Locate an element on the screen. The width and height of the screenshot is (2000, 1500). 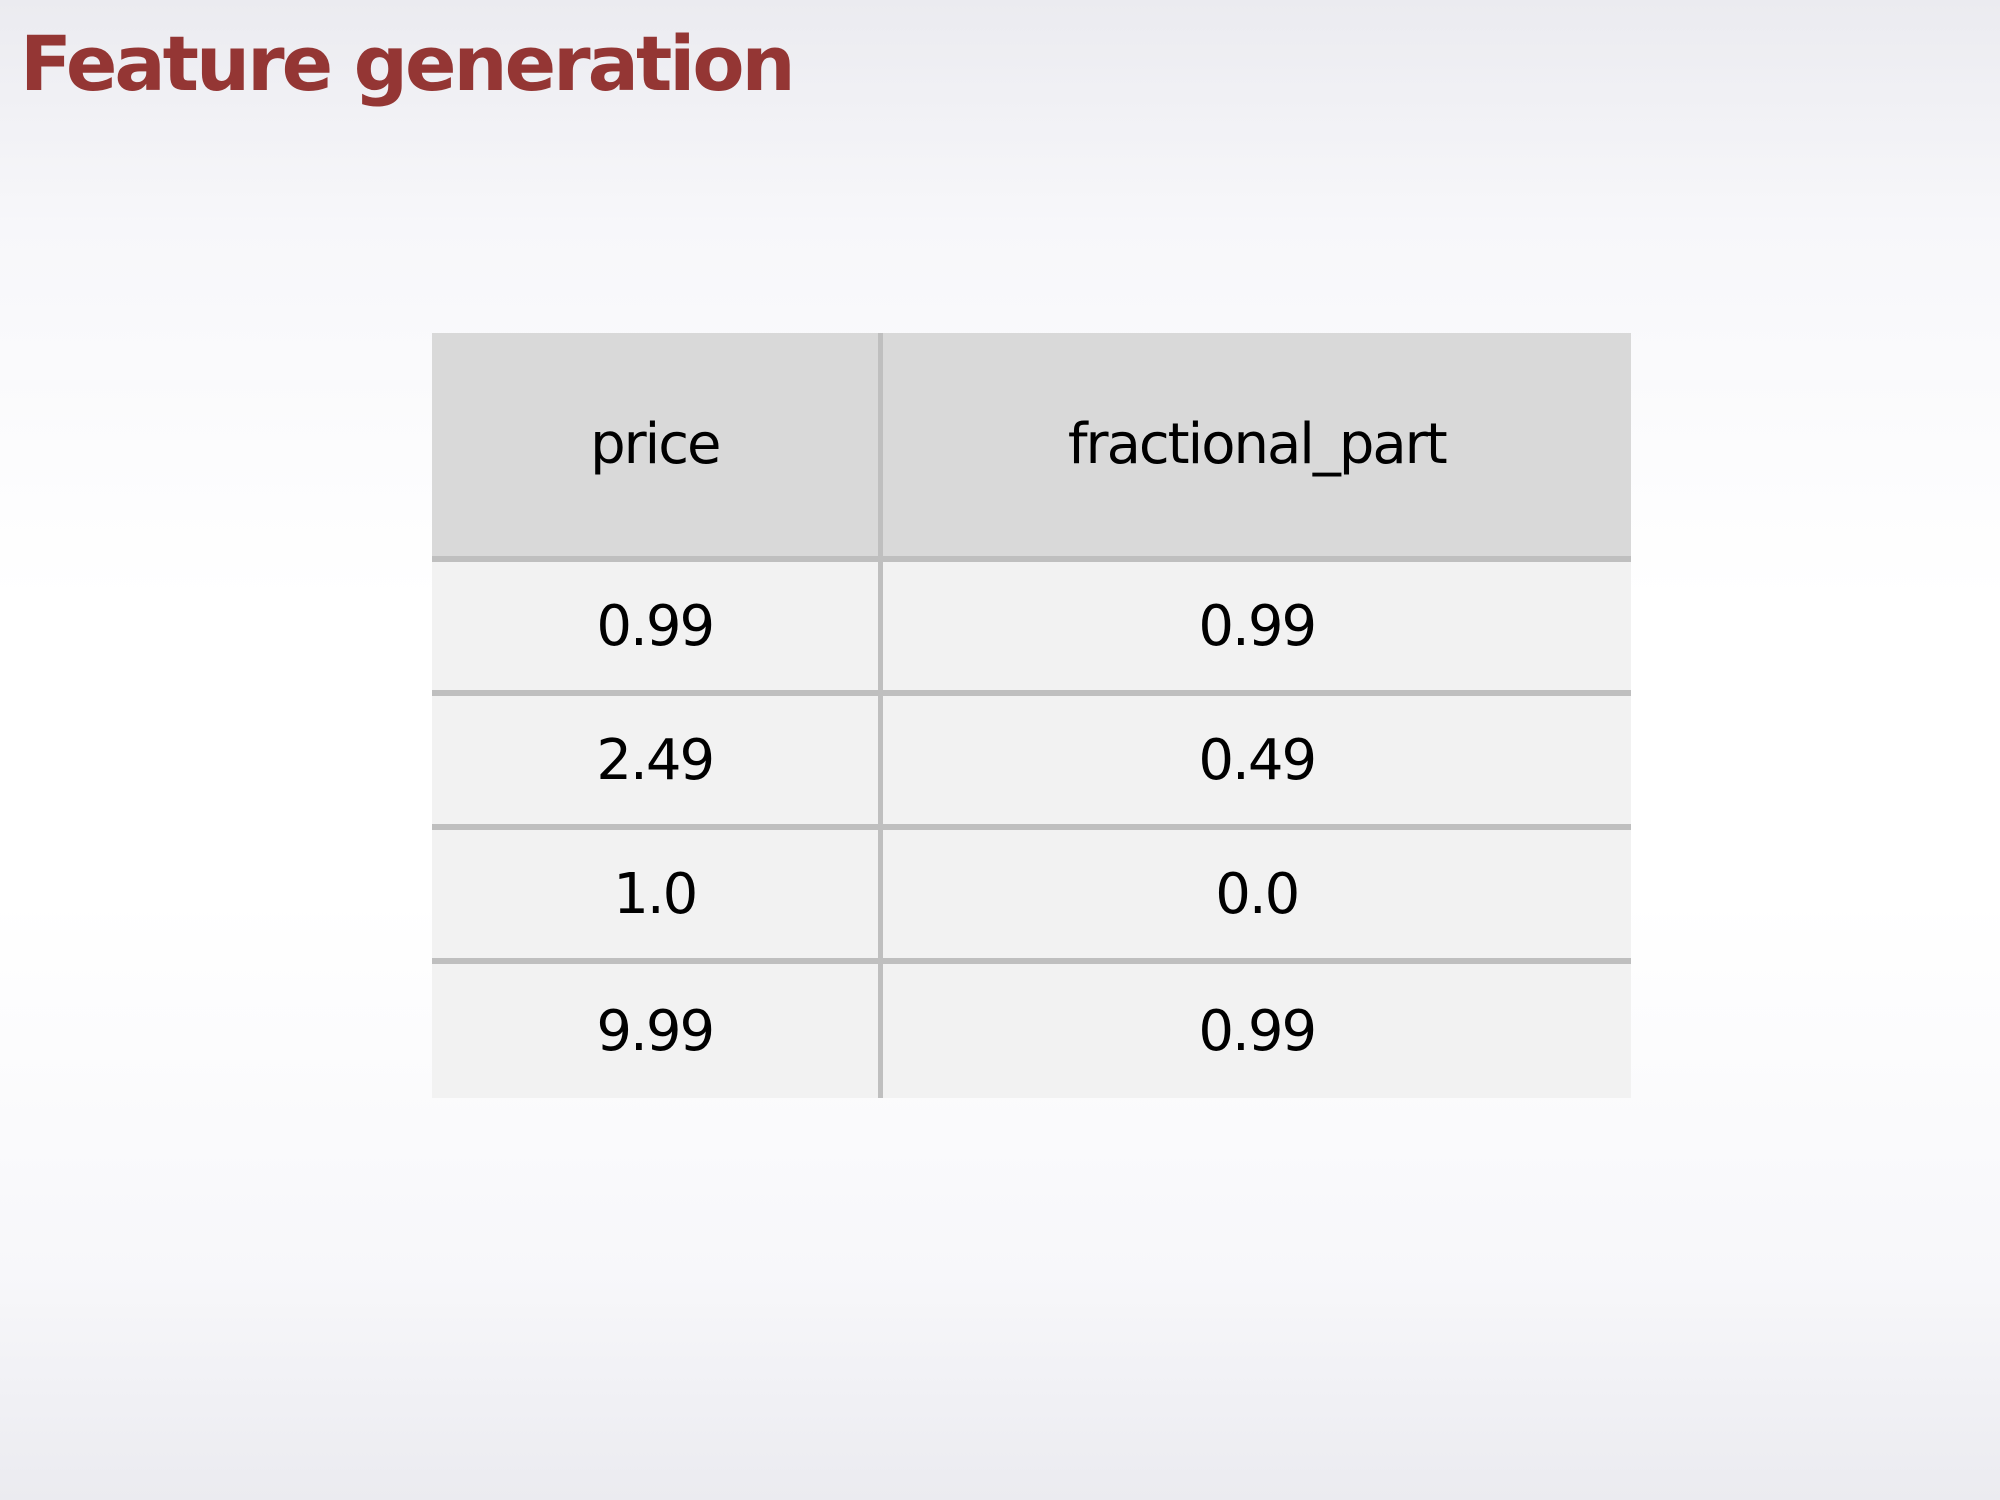
table-row: 9.99 0.99 is located at coordinates (1031, 1029).